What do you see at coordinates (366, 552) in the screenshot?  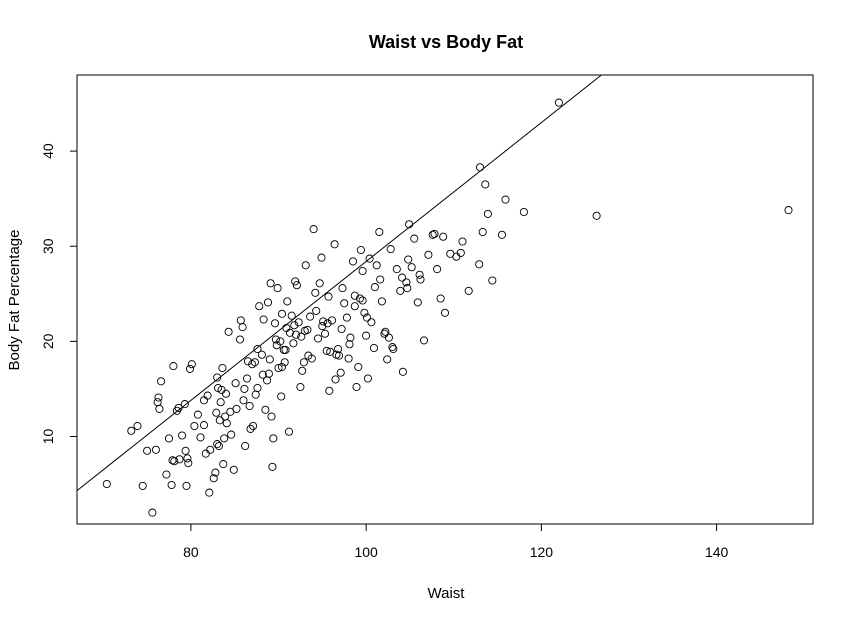 I see `x-tick-label: 100` at bounding box center [366, 552].